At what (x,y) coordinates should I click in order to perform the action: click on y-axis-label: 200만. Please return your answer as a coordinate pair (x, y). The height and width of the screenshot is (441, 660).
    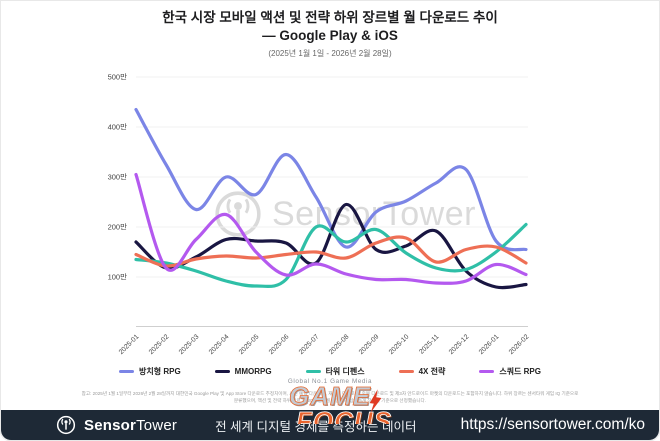
    Looking at the image, I should click on (118, 227).